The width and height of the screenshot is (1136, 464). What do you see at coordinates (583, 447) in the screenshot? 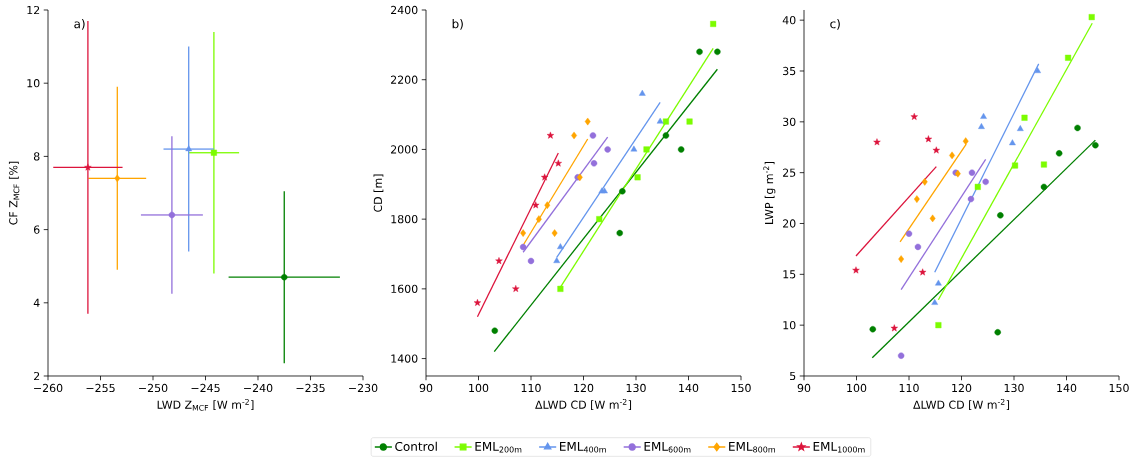
I see `legend-label: EML$_{400m}$` at bounding box center [583, 447].